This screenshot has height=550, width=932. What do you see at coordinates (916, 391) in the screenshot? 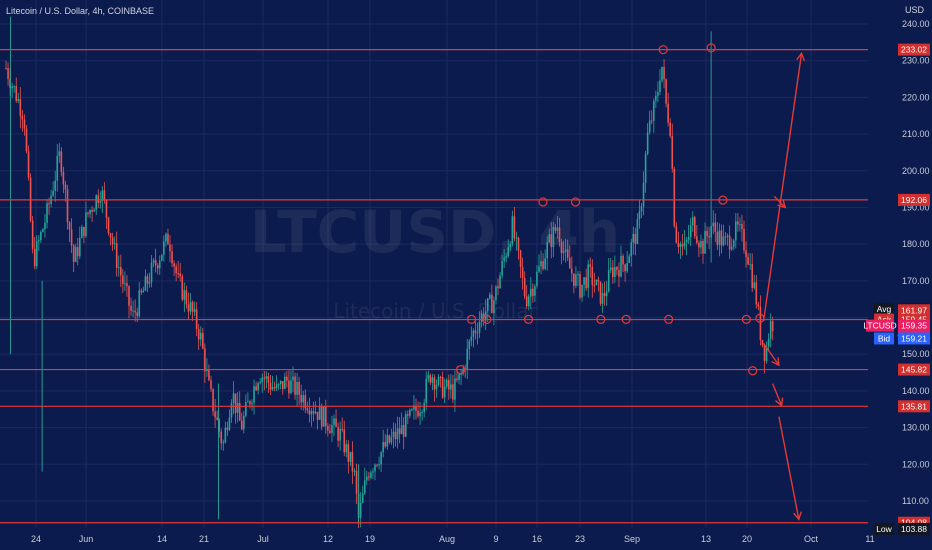
I see `price-tick-label: 140.00` at bounding box center [916, 391].